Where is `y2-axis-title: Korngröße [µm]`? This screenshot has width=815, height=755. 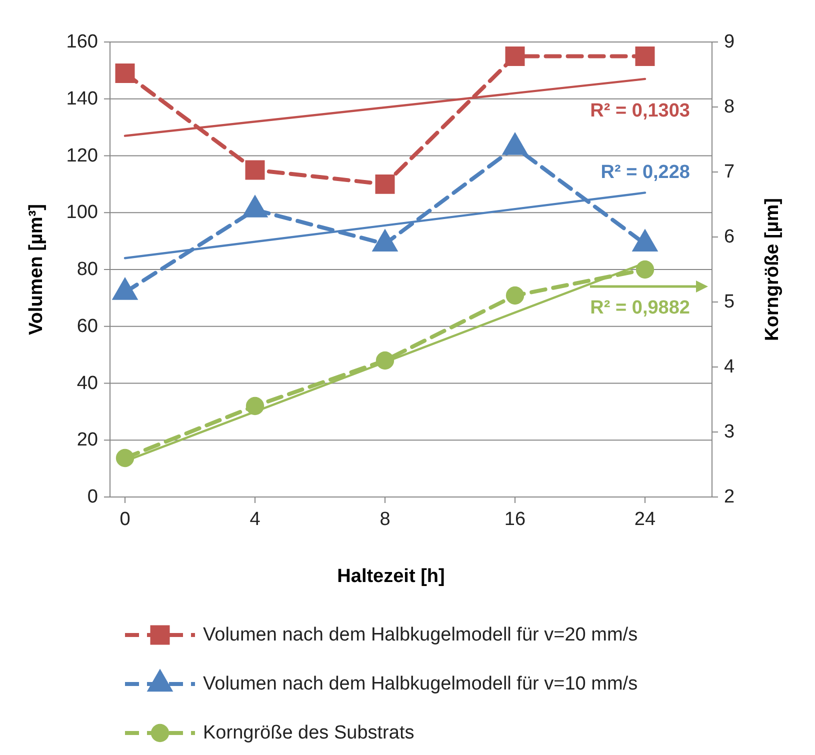 y2-axis-title: Korngröße [µm] is located at coordinates (772, 269).